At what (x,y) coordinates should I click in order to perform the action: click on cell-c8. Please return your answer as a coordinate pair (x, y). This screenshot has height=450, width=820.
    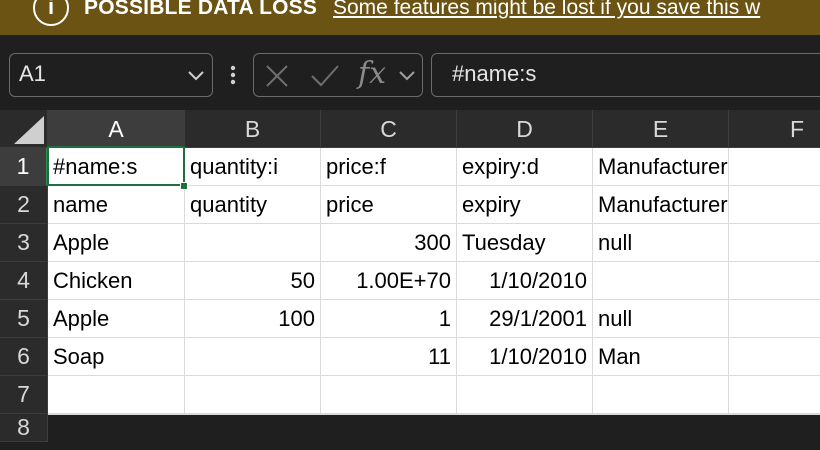
    Looking at the image, I should click on (389, 414).